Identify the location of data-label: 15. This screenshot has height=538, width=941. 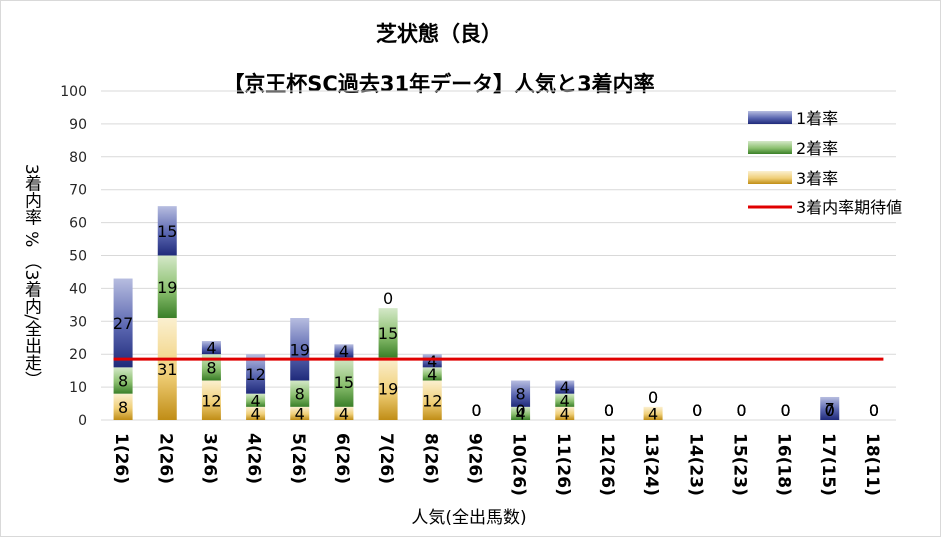
(388, 333).